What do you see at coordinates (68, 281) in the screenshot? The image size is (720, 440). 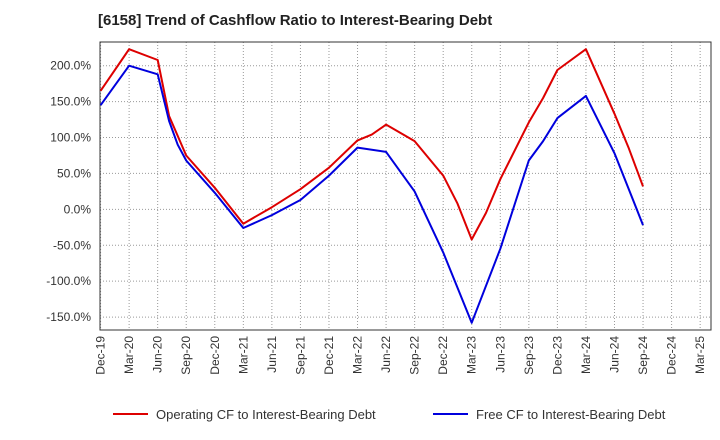 I see `y-tick-label: -100.0%` at bounding box center [68, 281].